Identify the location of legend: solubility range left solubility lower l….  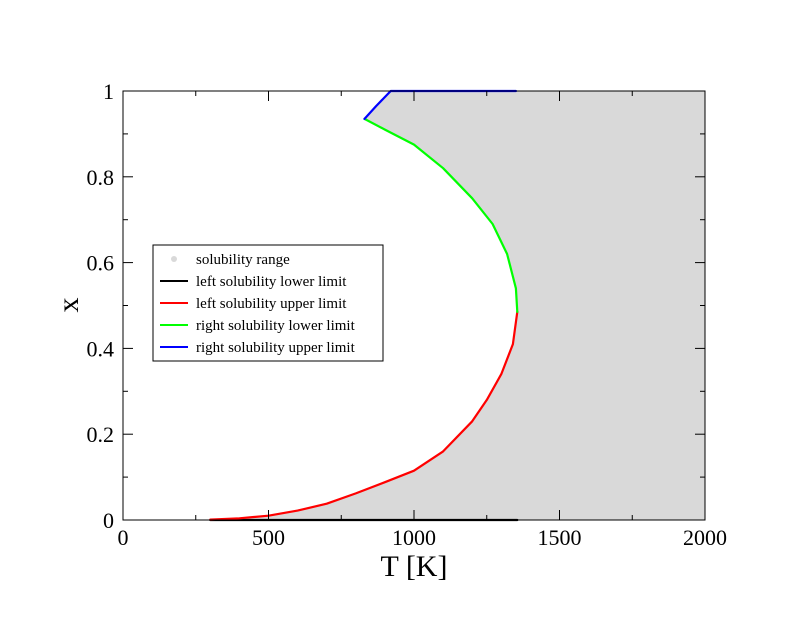
(268, 303).